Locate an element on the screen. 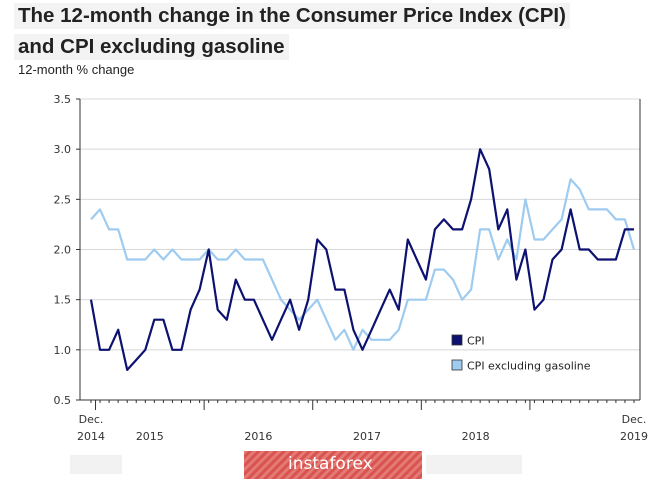  instaforex-logo is located at coordinates (333, 465).